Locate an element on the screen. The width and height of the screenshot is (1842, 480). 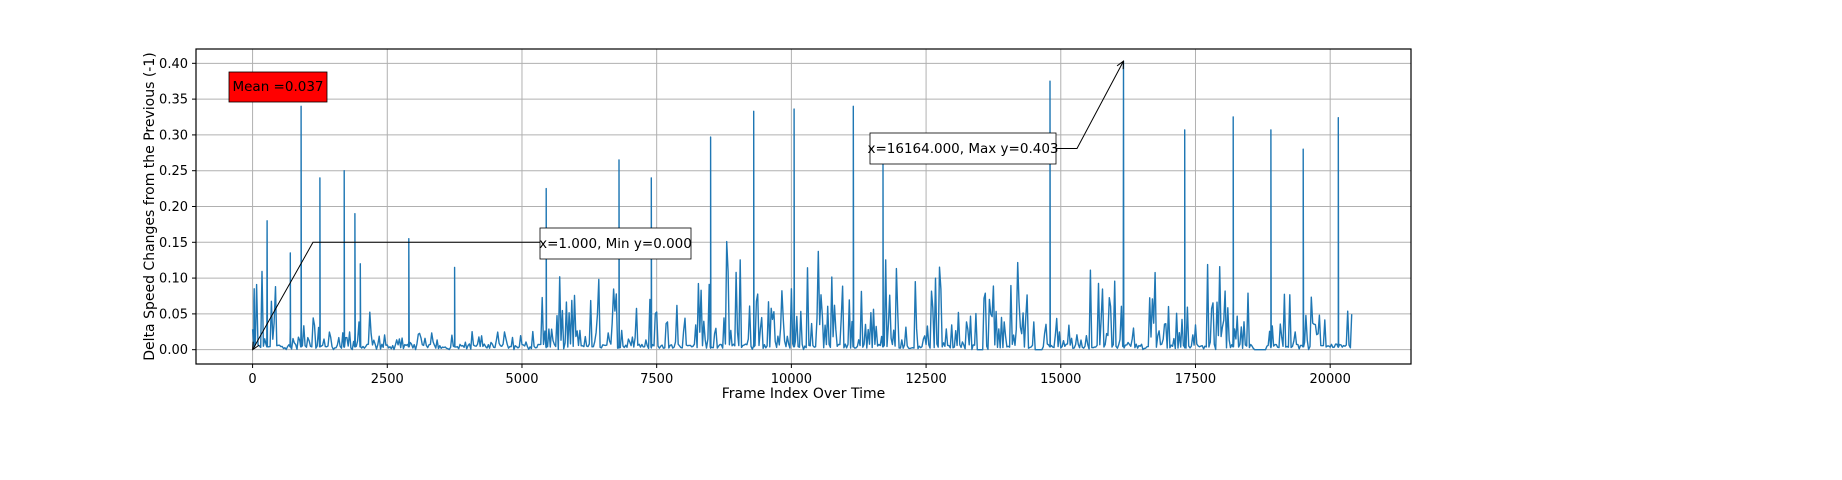
min-annotation-arrowhead is located at coordinates (256, 346).